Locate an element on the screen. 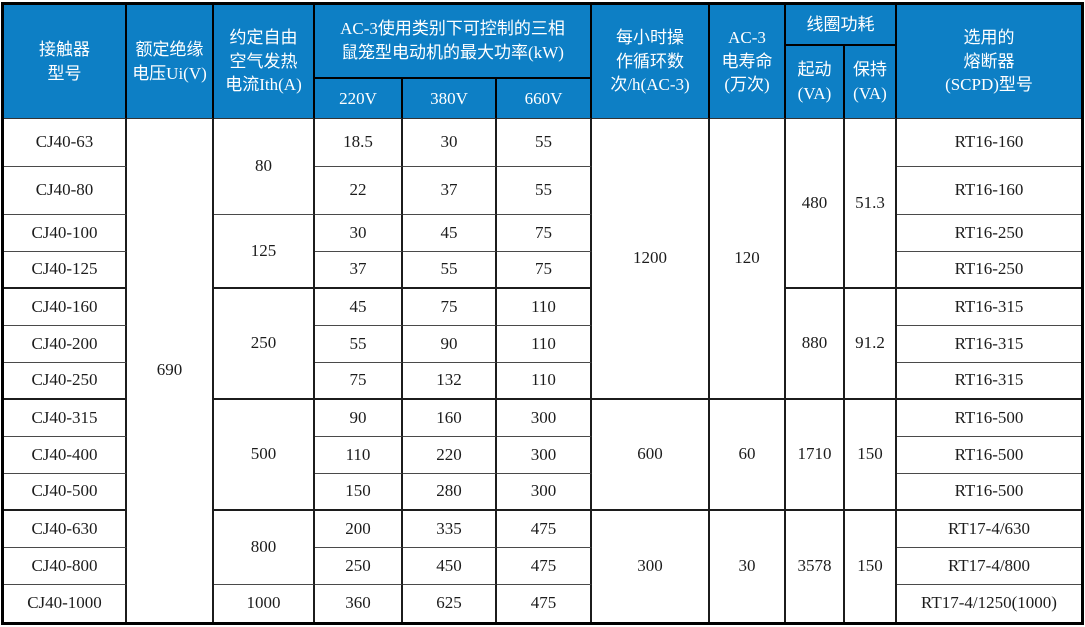 Image resolution: width=1085 pixels, height=627 pixels. power-380v-cell: 75 is located at coordinates (450, 307).